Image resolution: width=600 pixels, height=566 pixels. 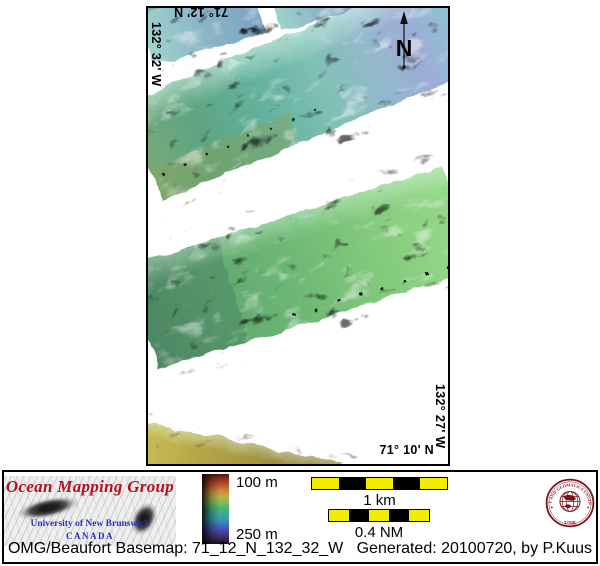 I want to click on scalebar-nautical, so click(x=379, y=515).